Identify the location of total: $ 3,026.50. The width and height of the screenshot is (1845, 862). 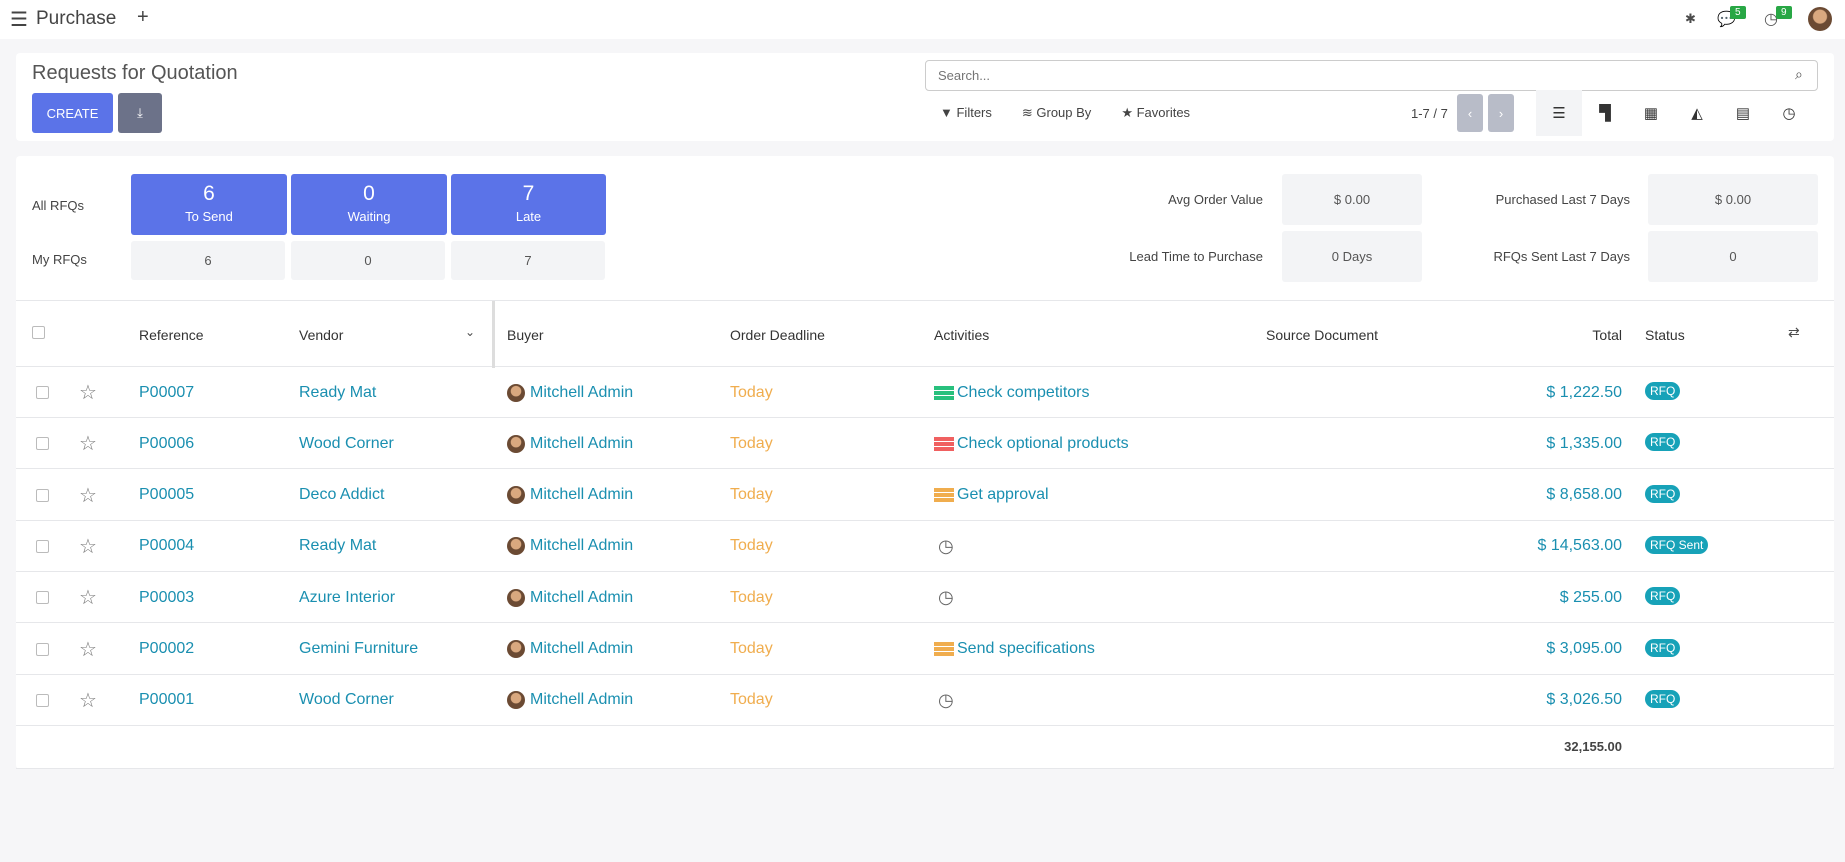
(1584, 700).